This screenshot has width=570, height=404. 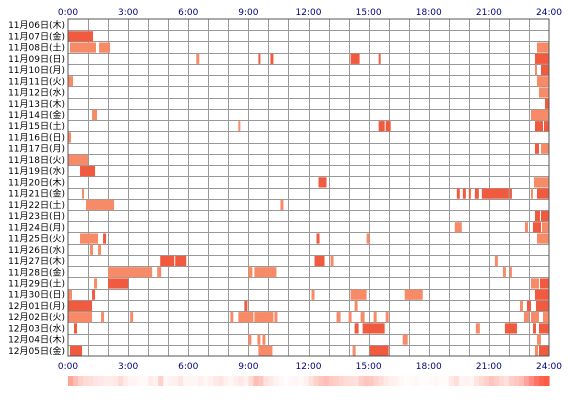 I want to click on row-date-label: 12月02日(火), so click(x=36, y=317).